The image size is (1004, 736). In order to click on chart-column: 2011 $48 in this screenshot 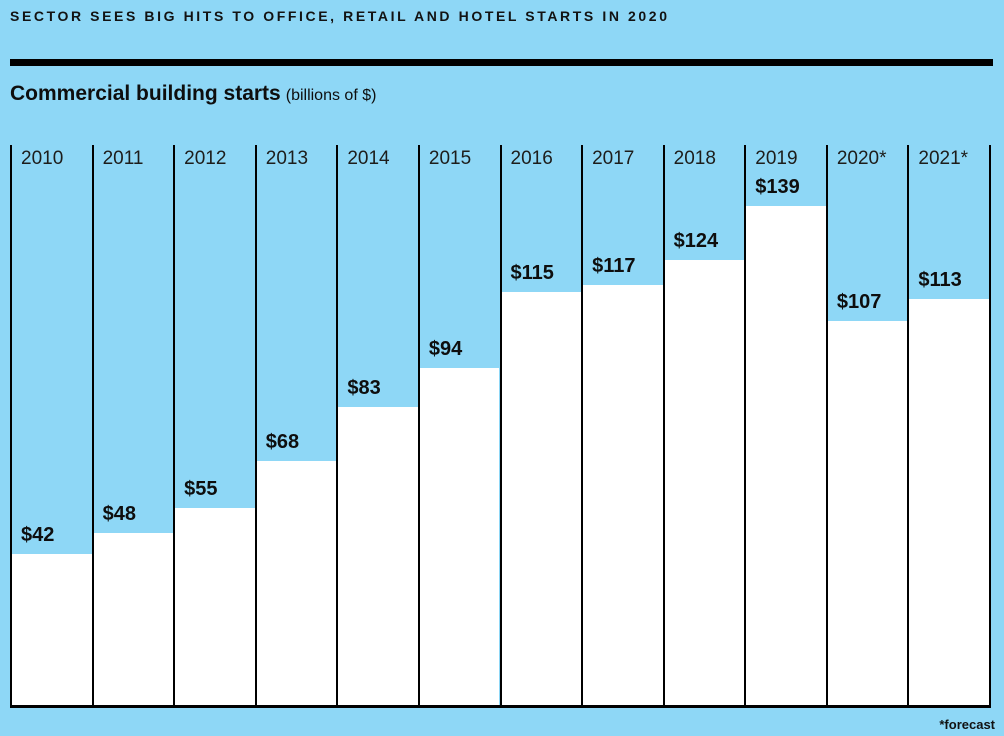, I will do `click(132, 425)`.